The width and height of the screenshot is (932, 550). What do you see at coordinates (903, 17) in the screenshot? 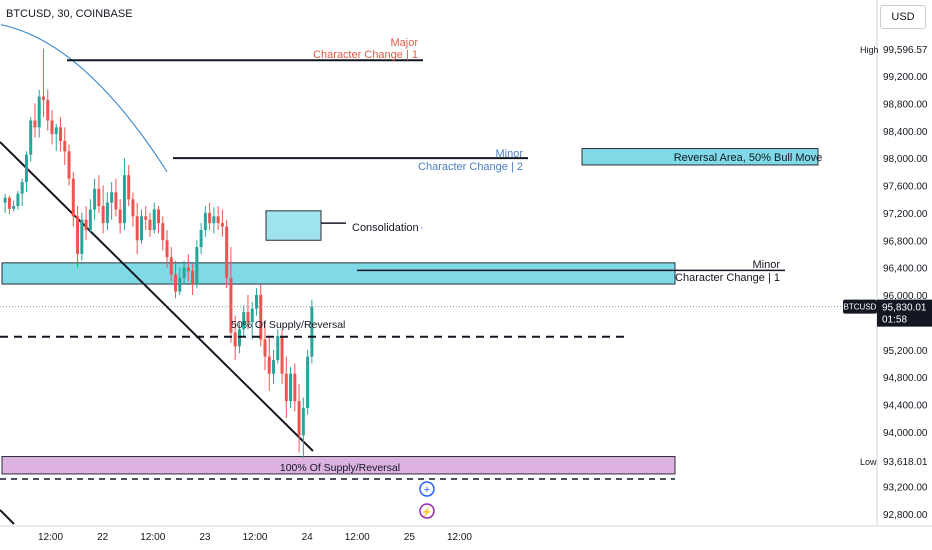
I see `currency-selector: USD` at bounding box center [903, 17].